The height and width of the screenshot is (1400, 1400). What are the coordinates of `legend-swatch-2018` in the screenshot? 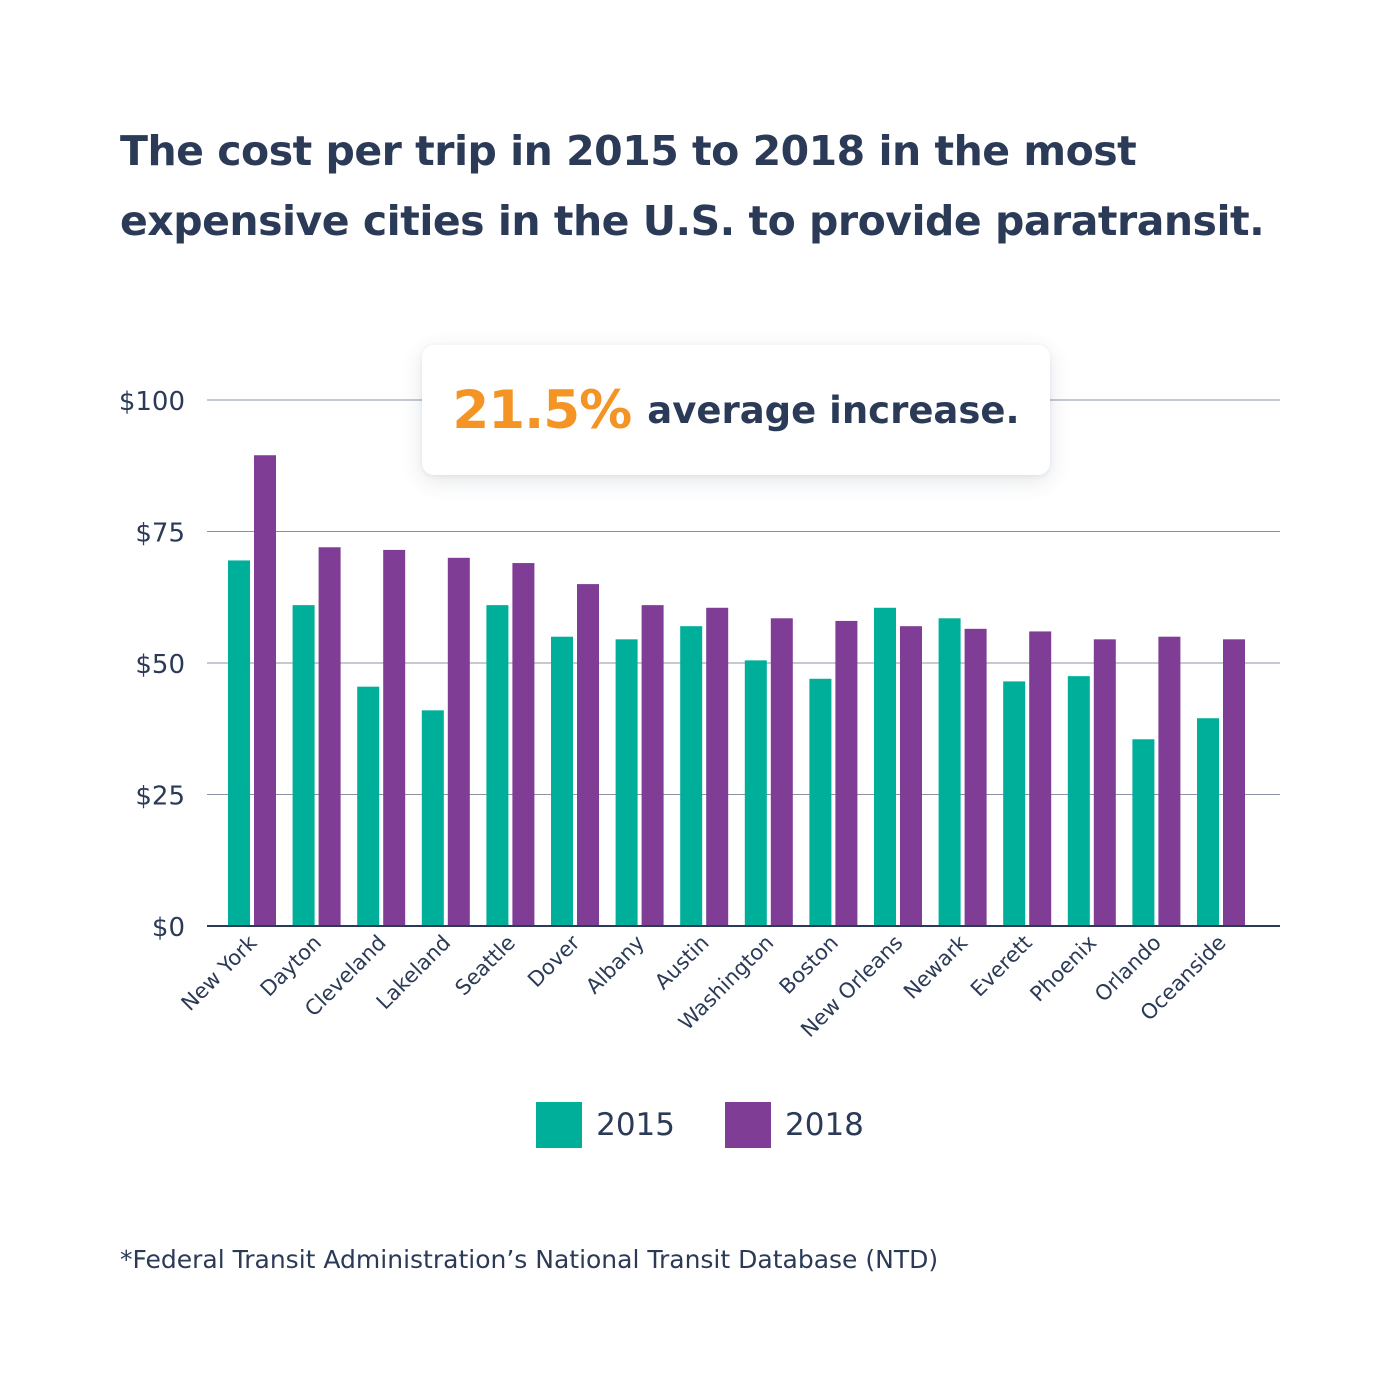 It's located at (748, 1125).